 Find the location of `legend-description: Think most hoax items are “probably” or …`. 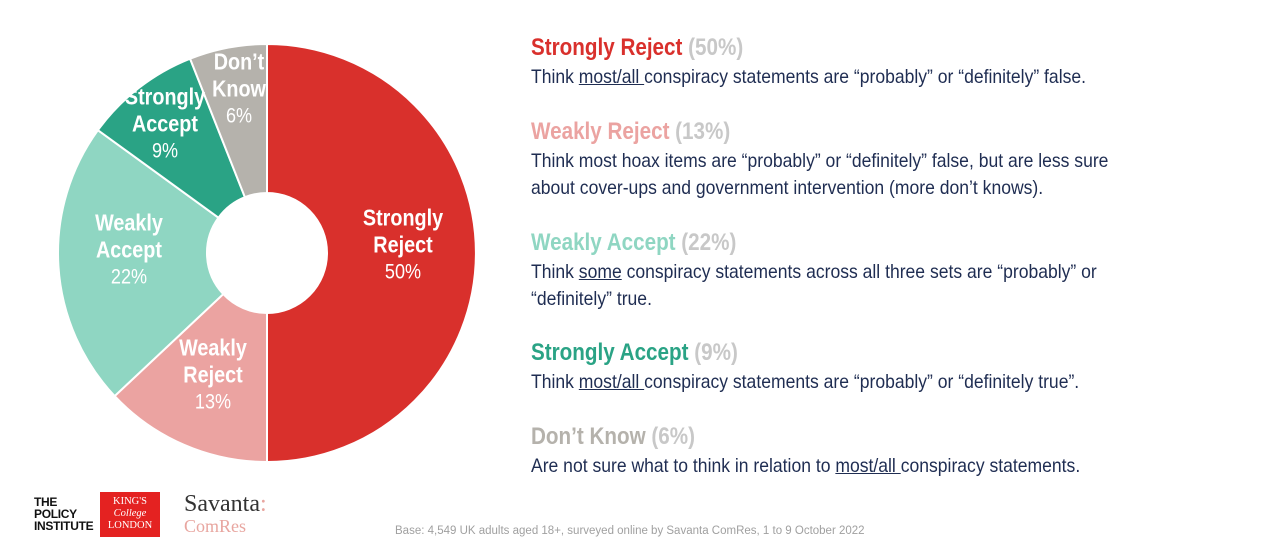

legend-description: Think most hoax items are “probably” or … is located at coordinates (839, 175).